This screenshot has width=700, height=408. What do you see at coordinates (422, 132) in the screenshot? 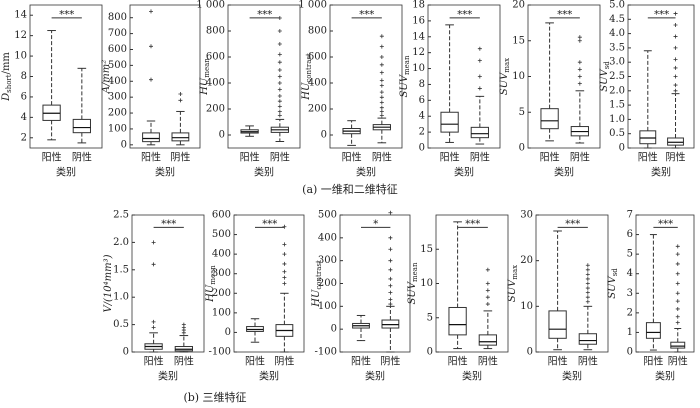
I see `y-tick-label: 2` at bounding box center [422, 132].